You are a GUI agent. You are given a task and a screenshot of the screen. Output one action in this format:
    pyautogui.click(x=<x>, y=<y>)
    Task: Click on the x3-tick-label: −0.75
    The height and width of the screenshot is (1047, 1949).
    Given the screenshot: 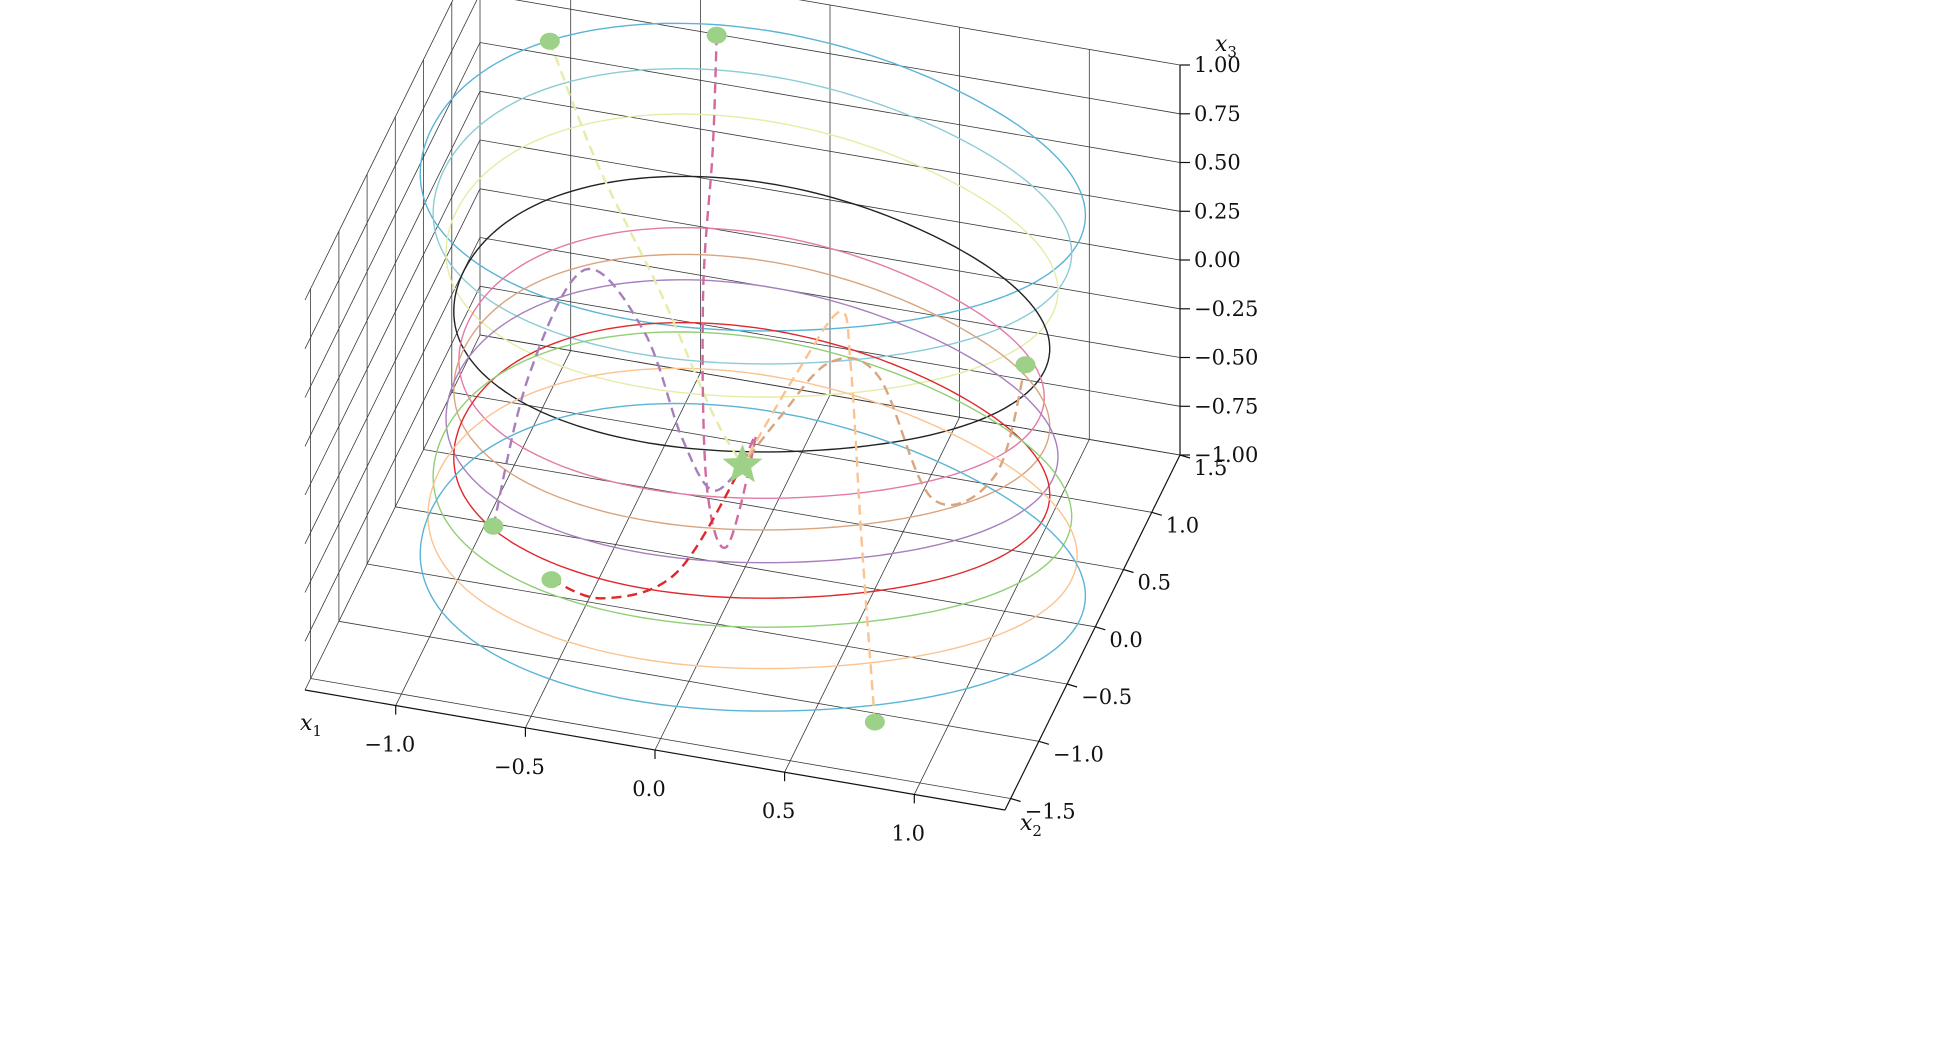 What is the action you would take?
    pyautogui.click(x=1226, y=406)
    